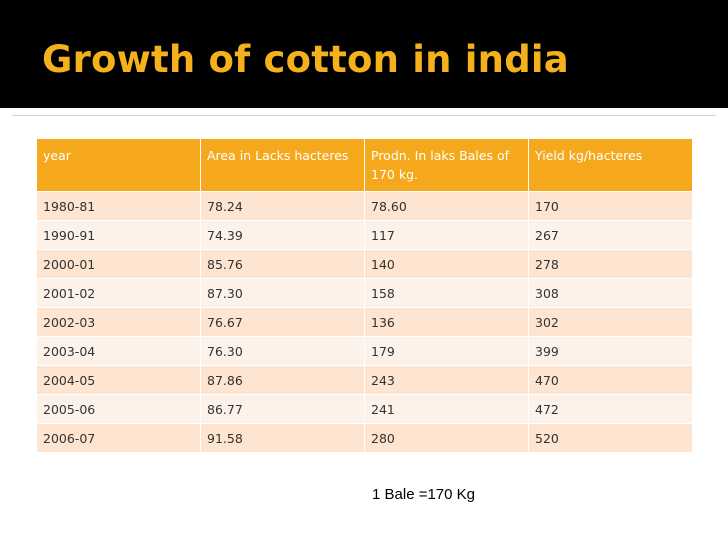  Describe the element at coordinates (118, 438) in the screenshot. I see `cell-year: 2006-07` at that location.